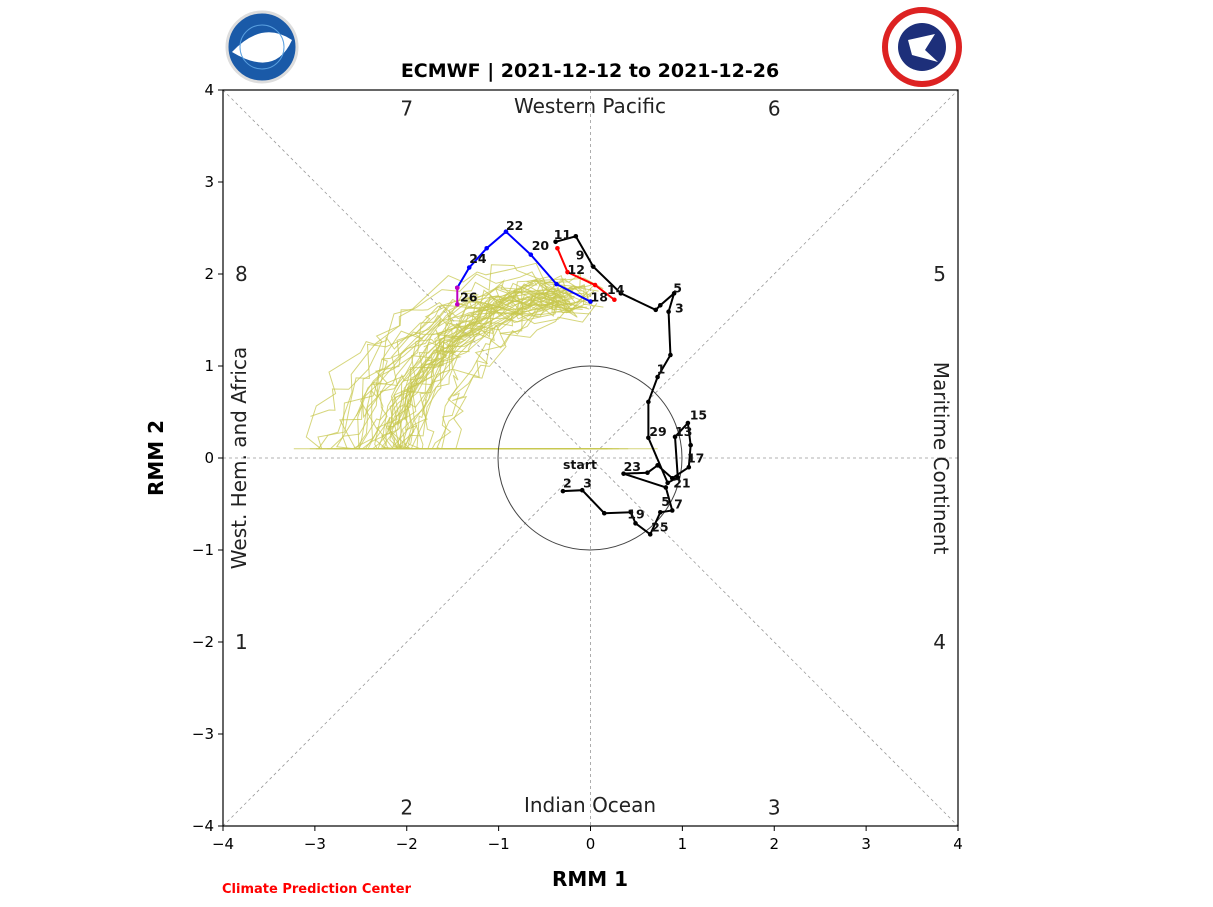  What do you see at coordinates (406, 108) in the screenshot?
I see `phase-label-7: 7` at bounding box center [406, 108].